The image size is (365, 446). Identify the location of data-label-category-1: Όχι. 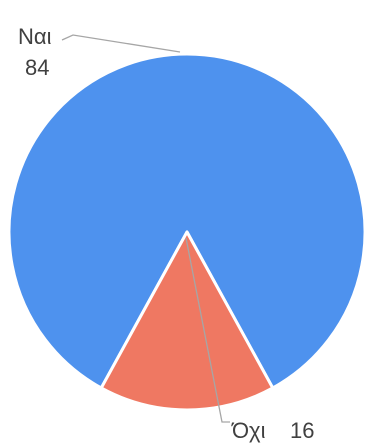
(248, 430).